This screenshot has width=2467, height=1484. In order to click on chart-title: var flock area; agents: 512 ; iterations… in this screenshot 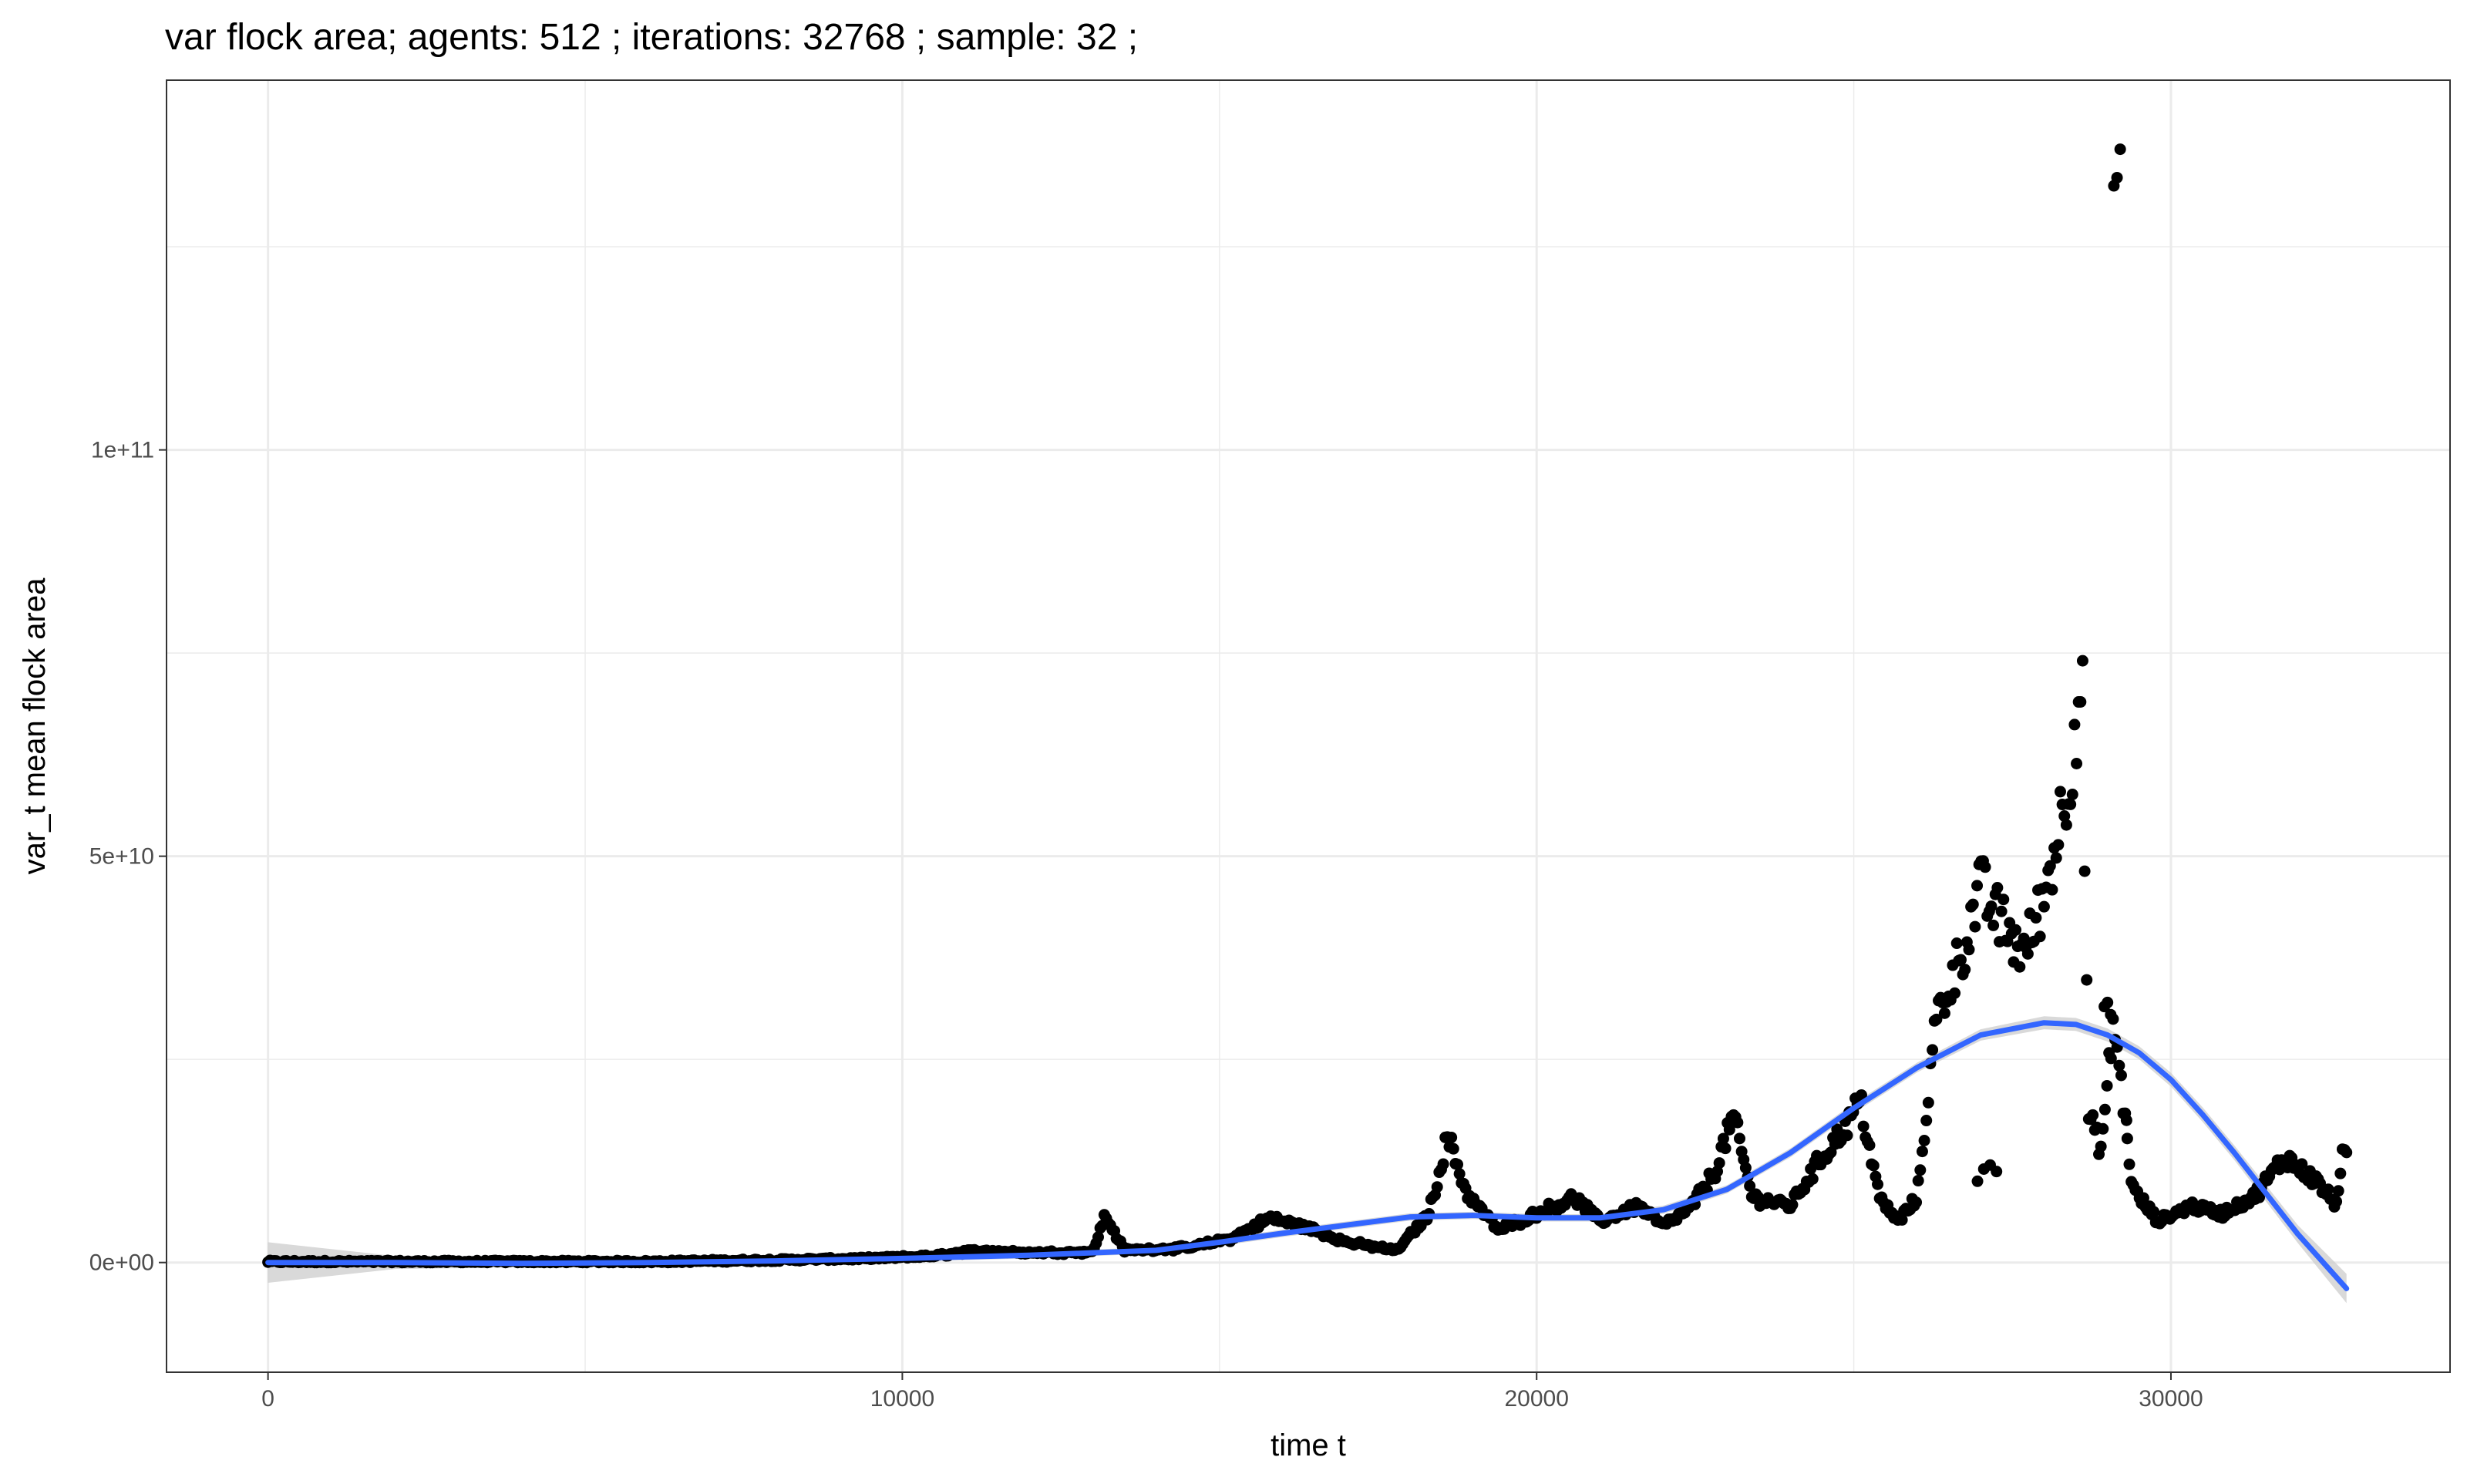, I will do `click(652, 37)`.